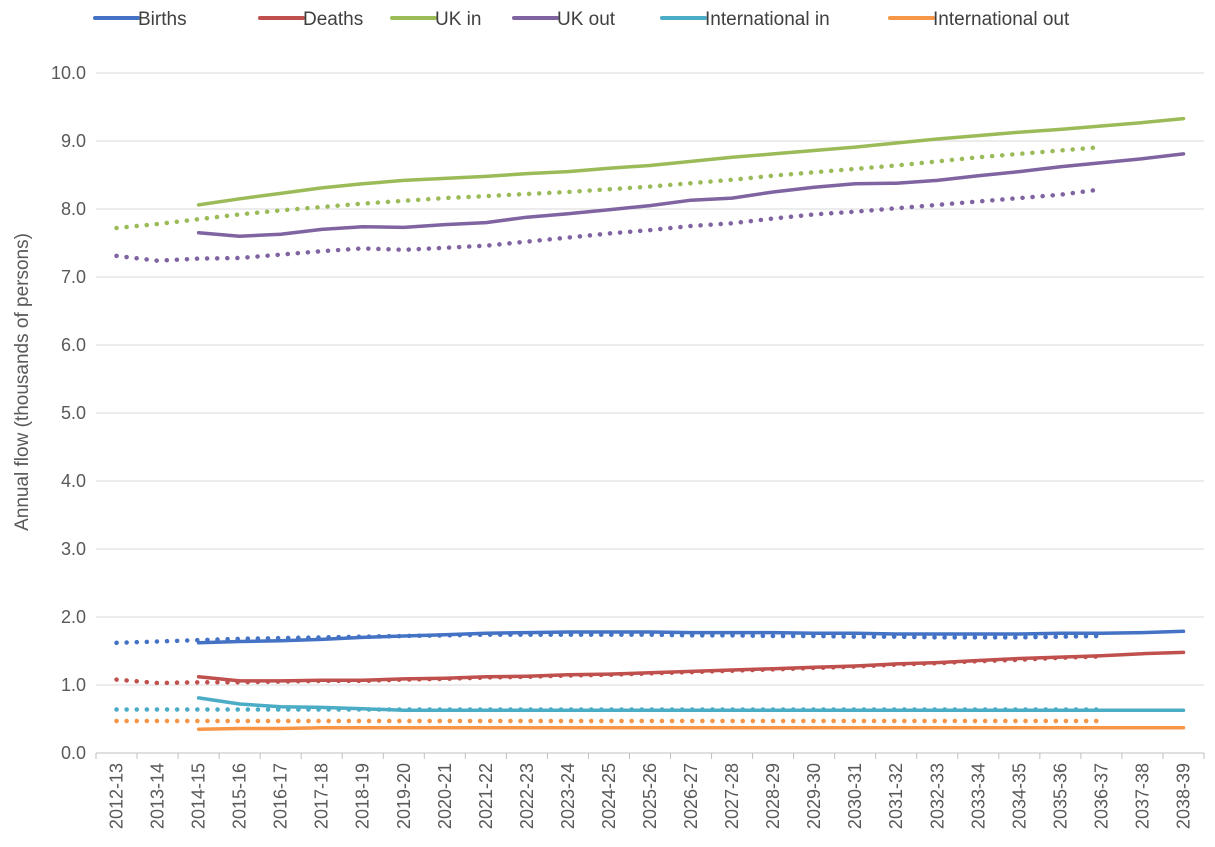 The image size is (1215, 847). I want to click on x-tick-label: 2025-26, so click(650, 796).